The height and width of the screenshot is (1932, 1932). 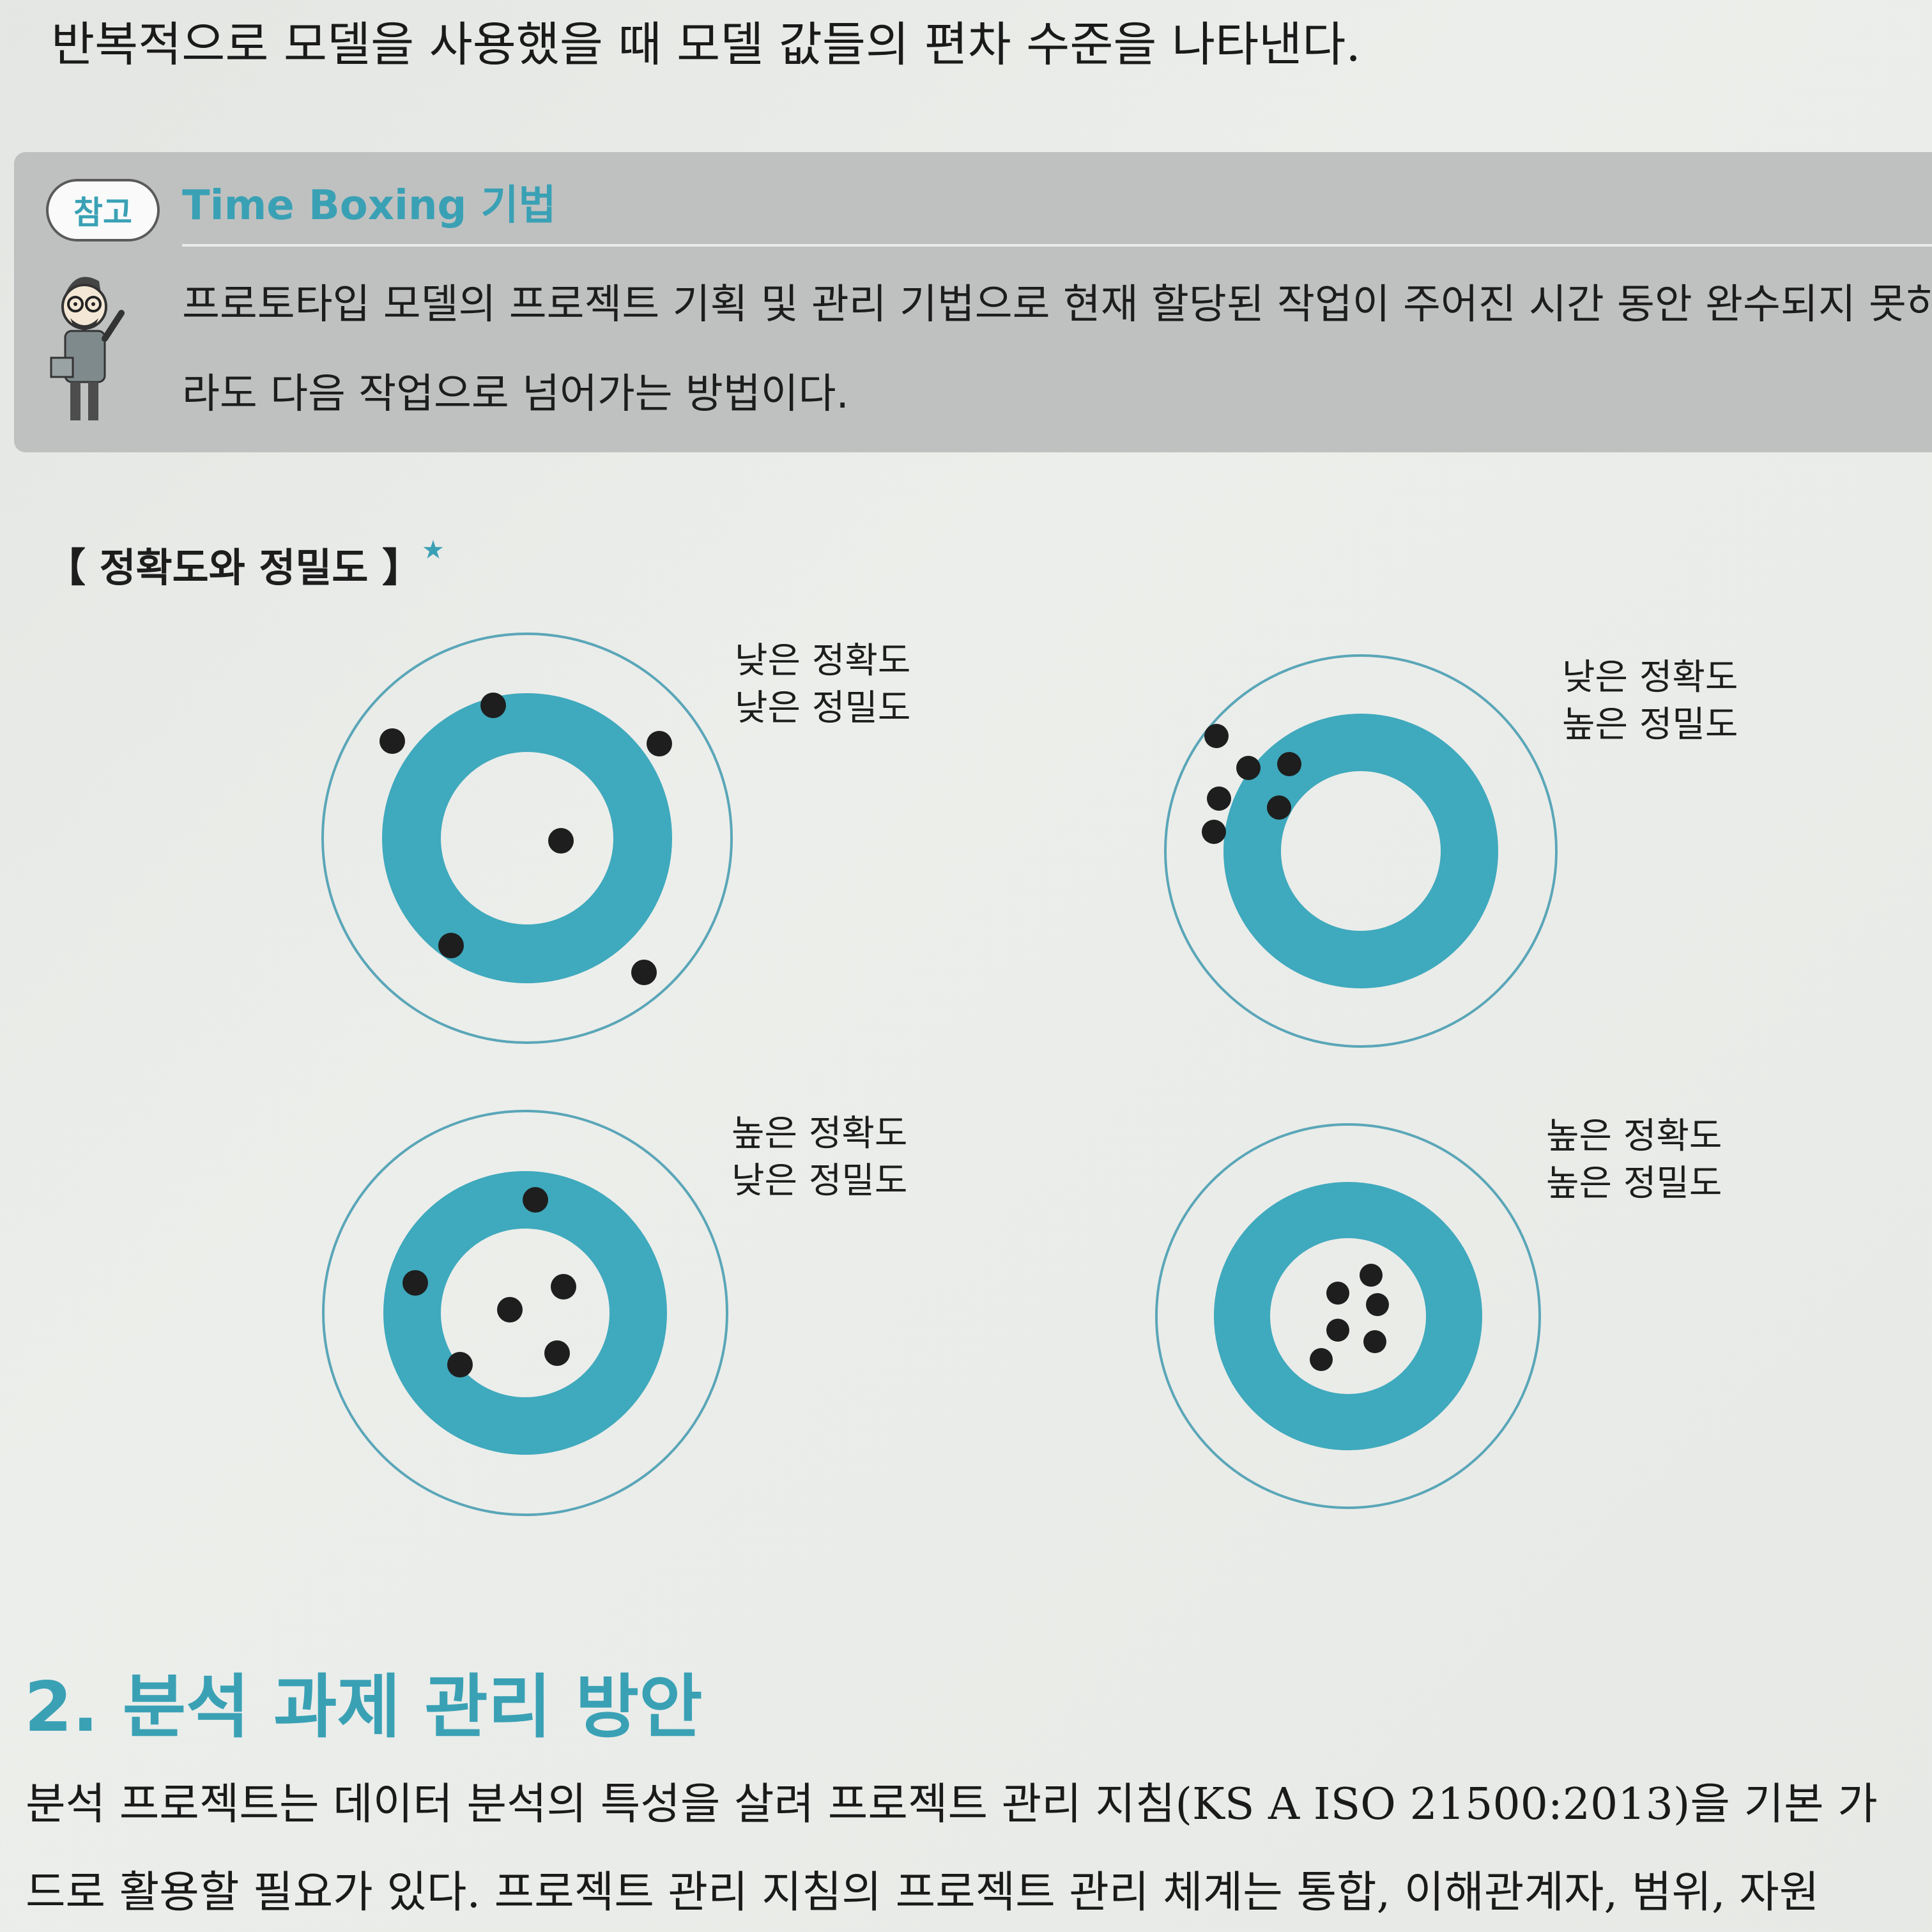 I want to click on figure-title: 【 정확도와 정밀도 】★, so click(x=245, y=564).